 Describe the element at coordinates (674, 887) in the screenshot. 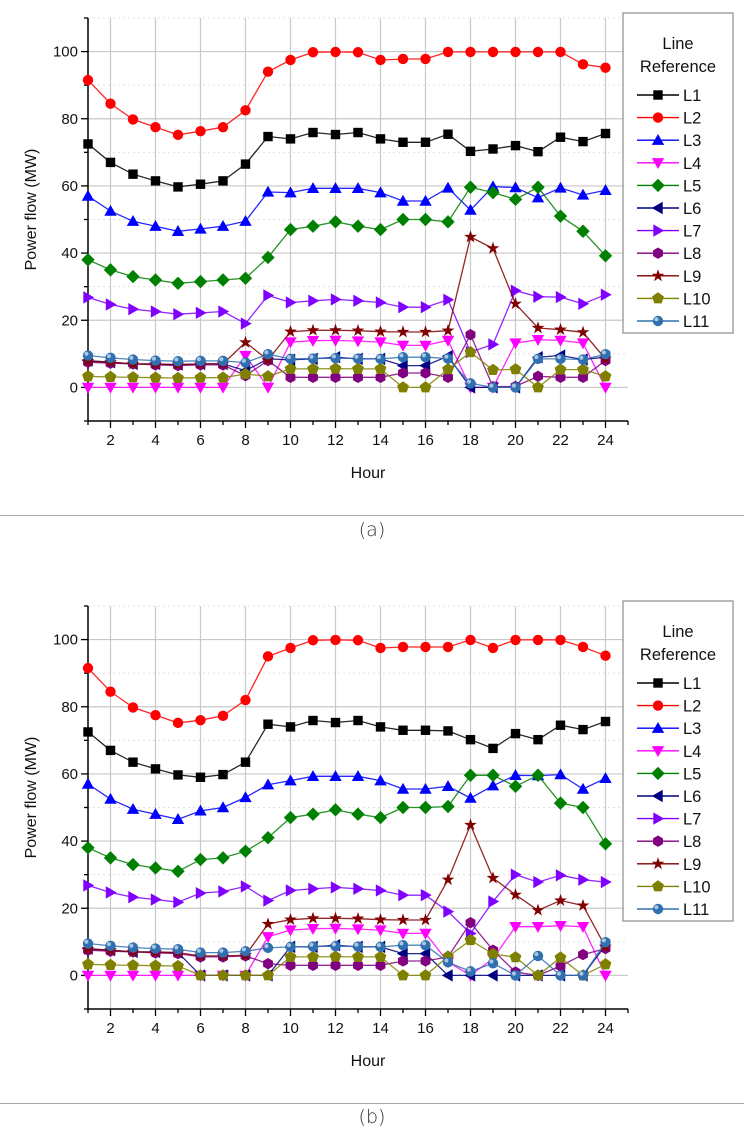

I see `legend-item-l10: L10` at that location.